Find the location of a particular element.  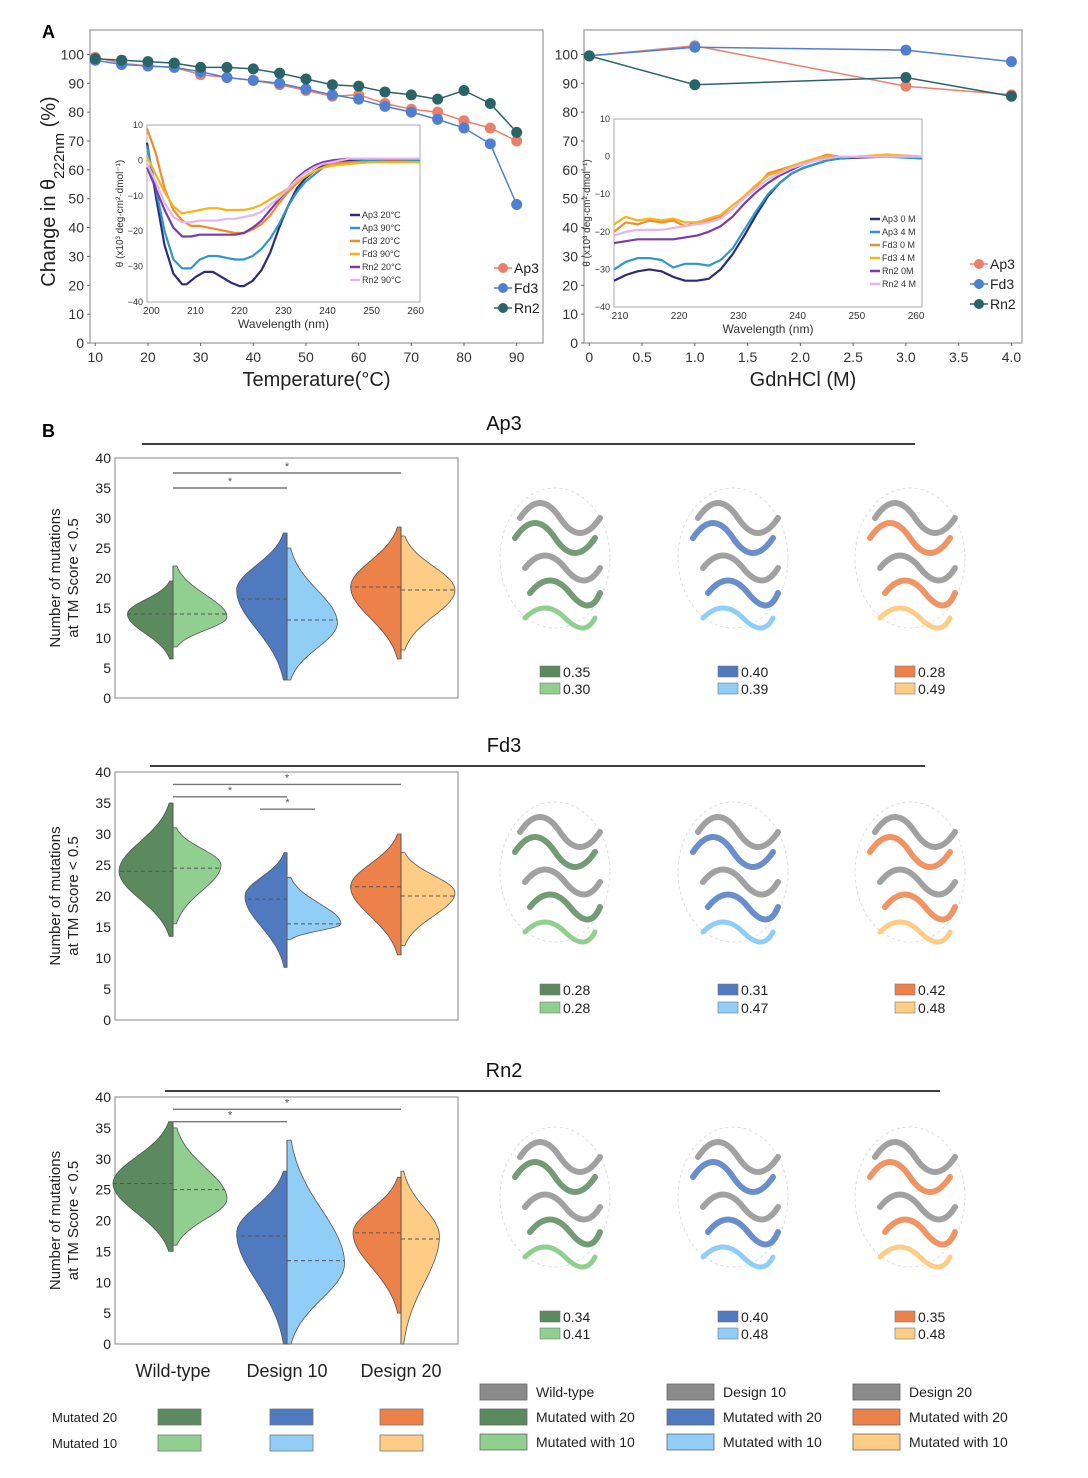

inset-legend-label: Rn2 20°C is located at coordinates (382, 267).